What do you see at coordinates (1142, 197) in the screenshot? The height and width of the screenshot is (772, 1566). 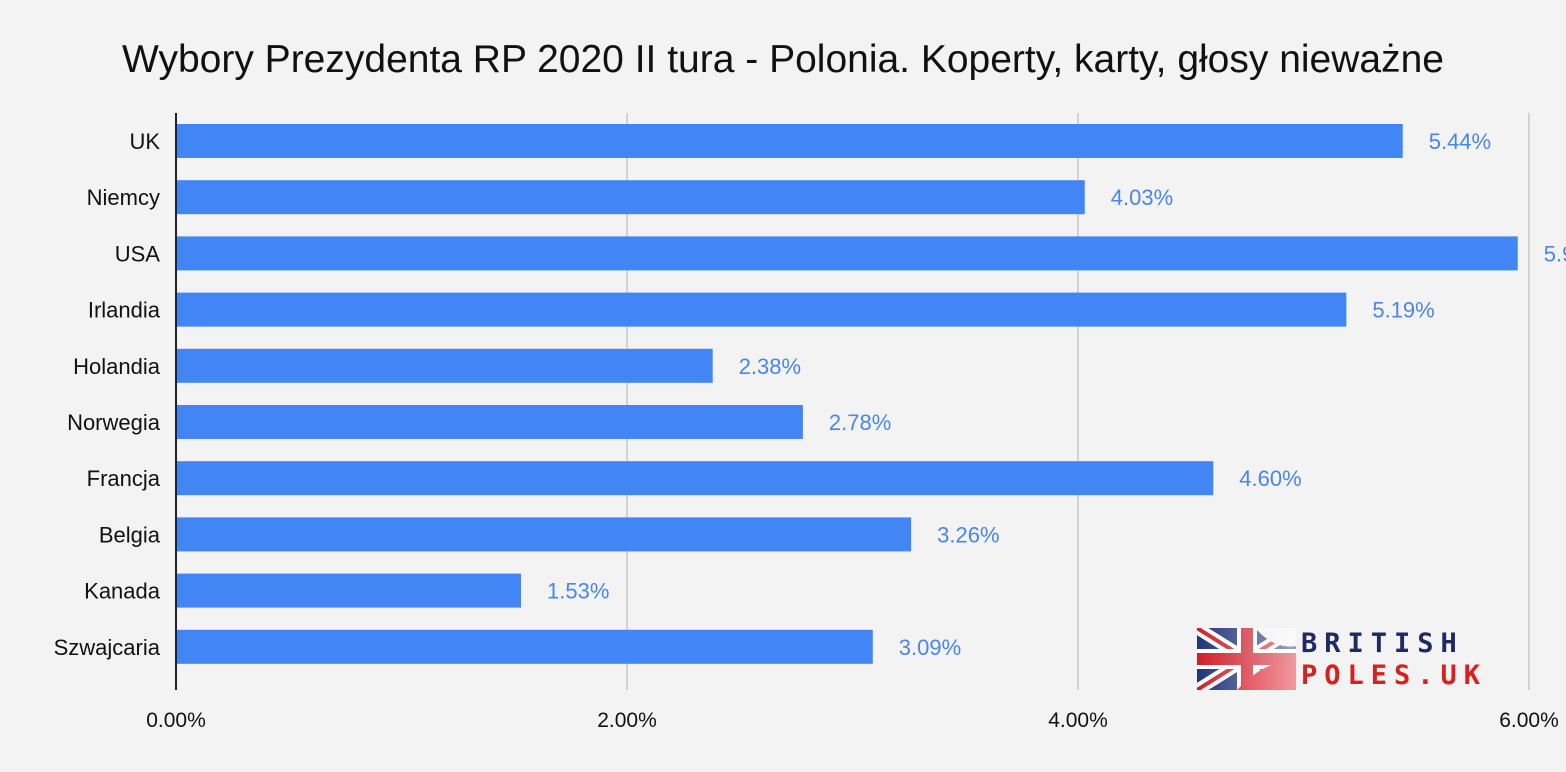 I see `data-label: 4.03%` at bounding box center [1142, 197].